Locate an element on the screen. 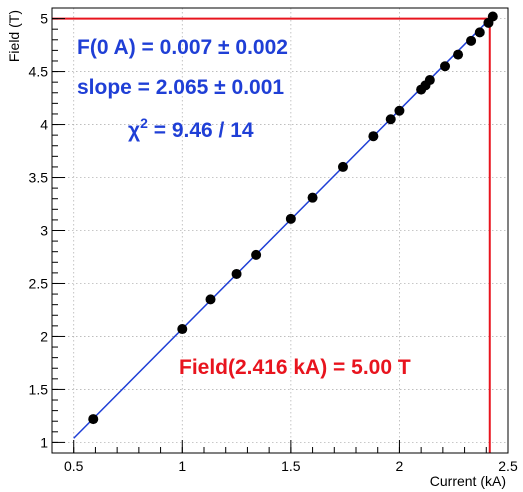  x-tick-label: 1 is located at coordinates (182, 466).